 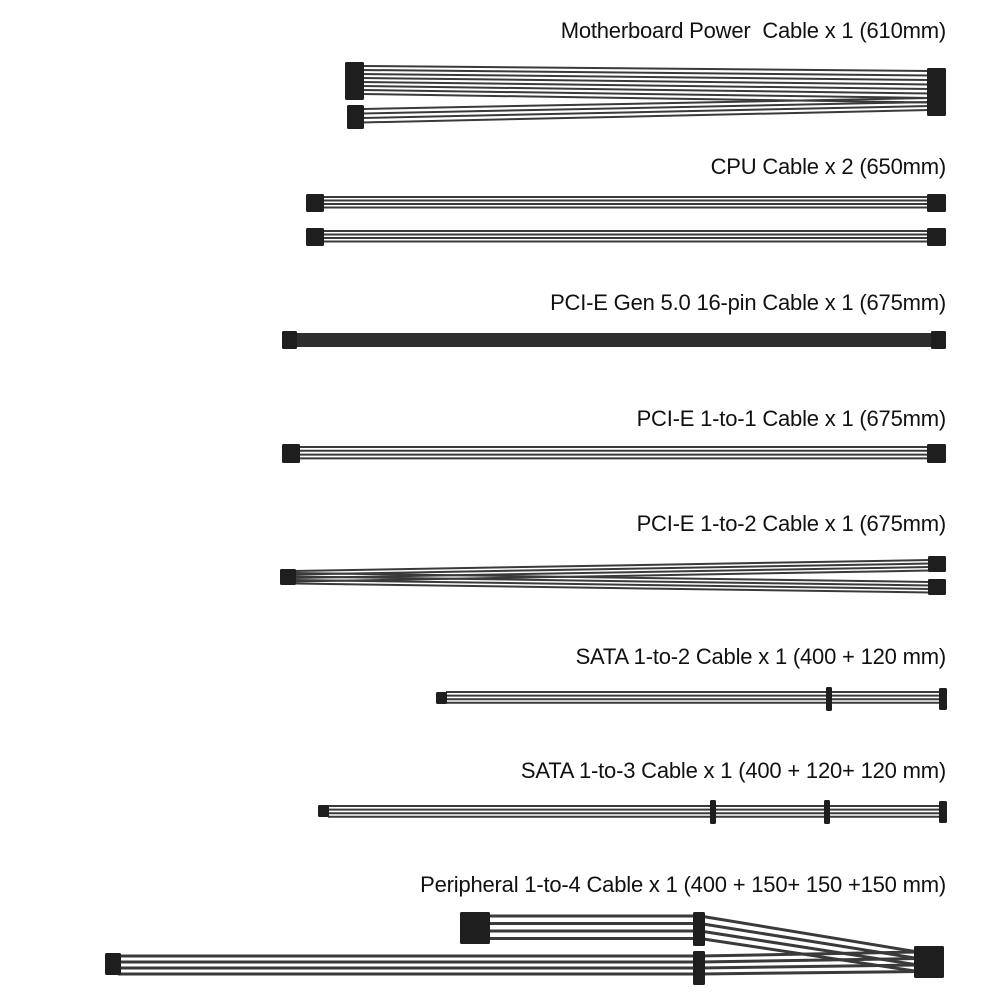 What do you see at coordinates (761, 656) in the screenshot?
I see `sata-1to2-cable-label: SATA 1-to-2 Cable x 1 (400 + 120 mm)` at bounding box center [761, 656].